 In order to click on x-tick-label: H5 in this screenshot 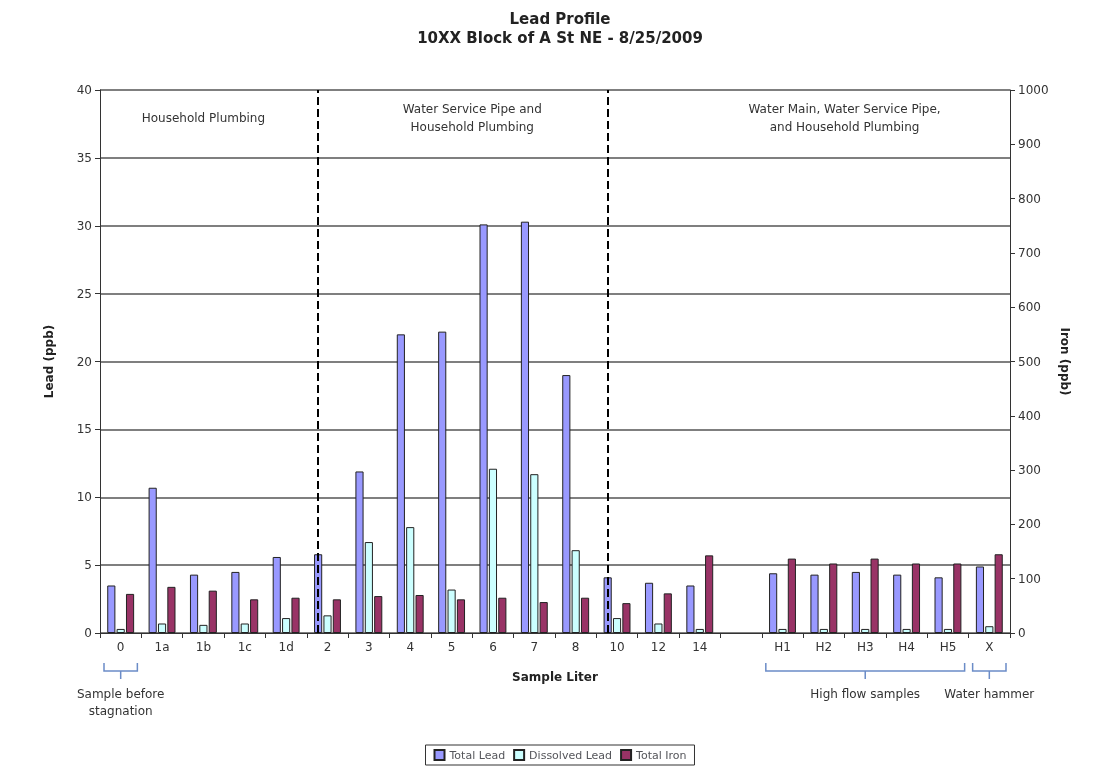, I will do `click(948, 647)`.